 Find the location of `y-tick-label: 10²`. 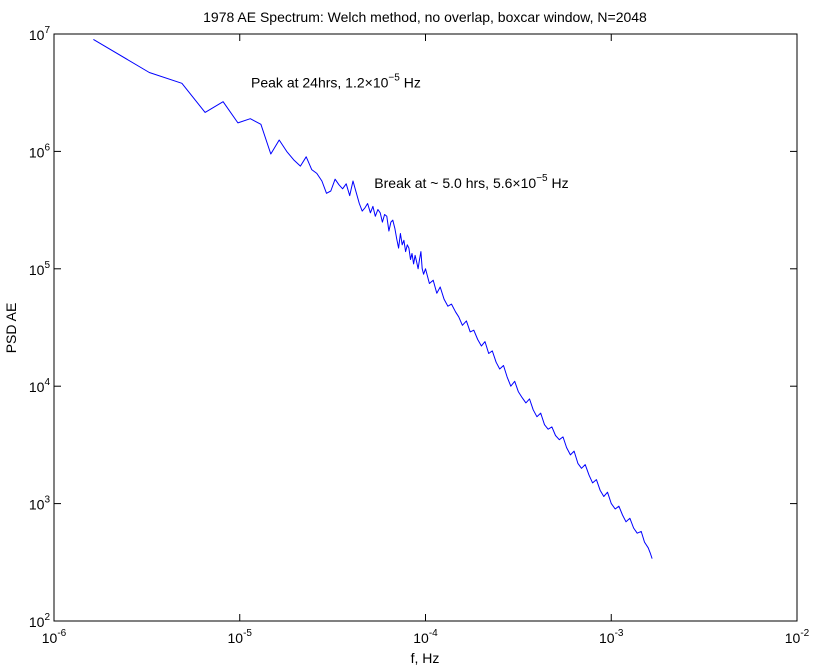

y-tick-label: 10² is located at coordinates (40, 621).